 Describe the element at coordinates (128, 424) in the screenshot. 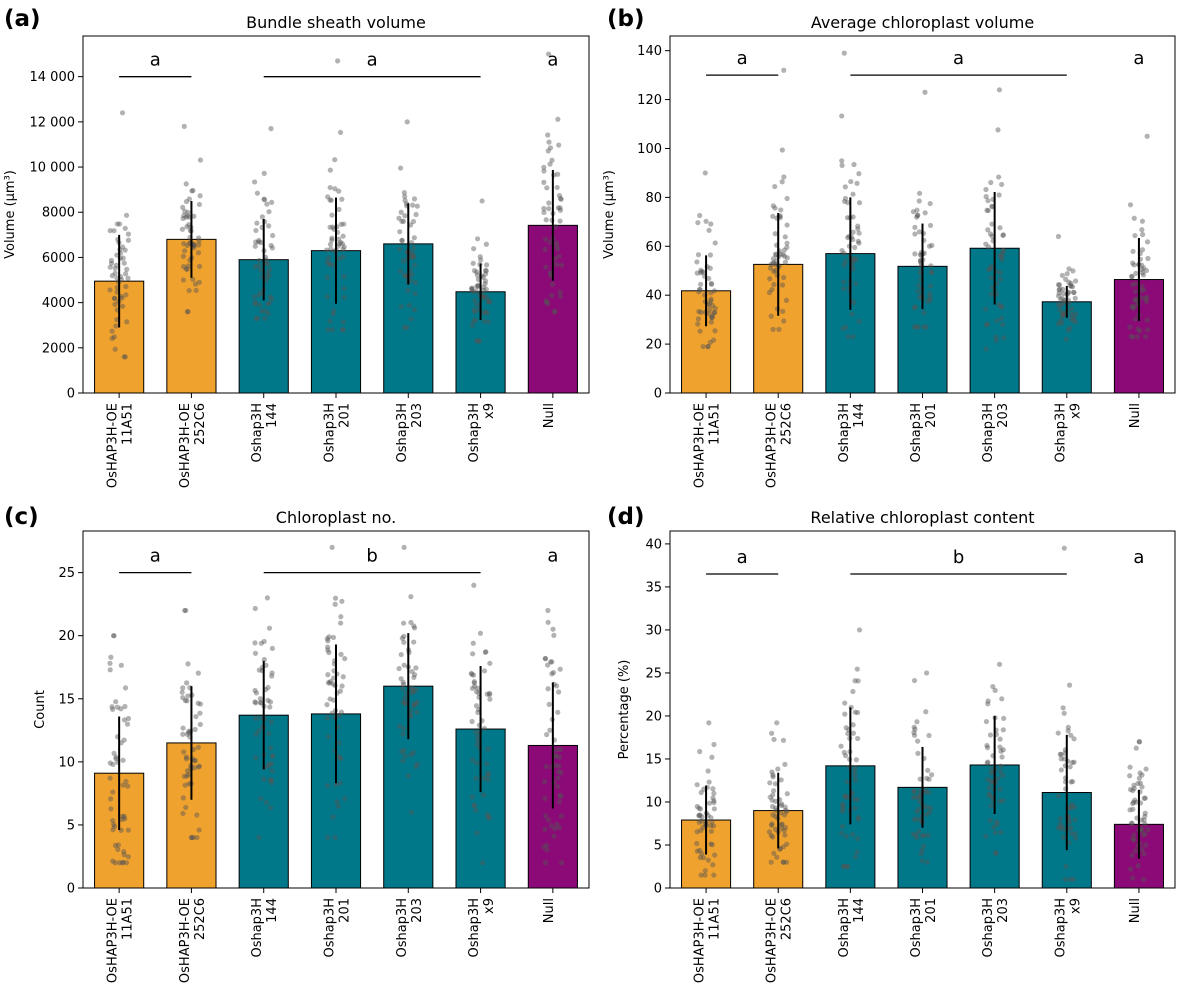

I see `x-tick-label: 11A51` at that location.